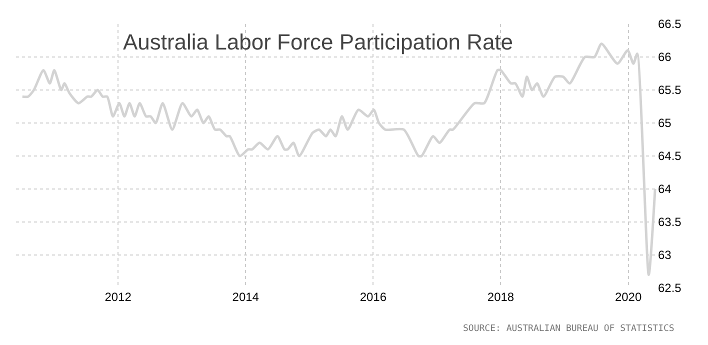 The image size is (708, 345). I want to click on y-tick-label: 66, so click(665, 57).